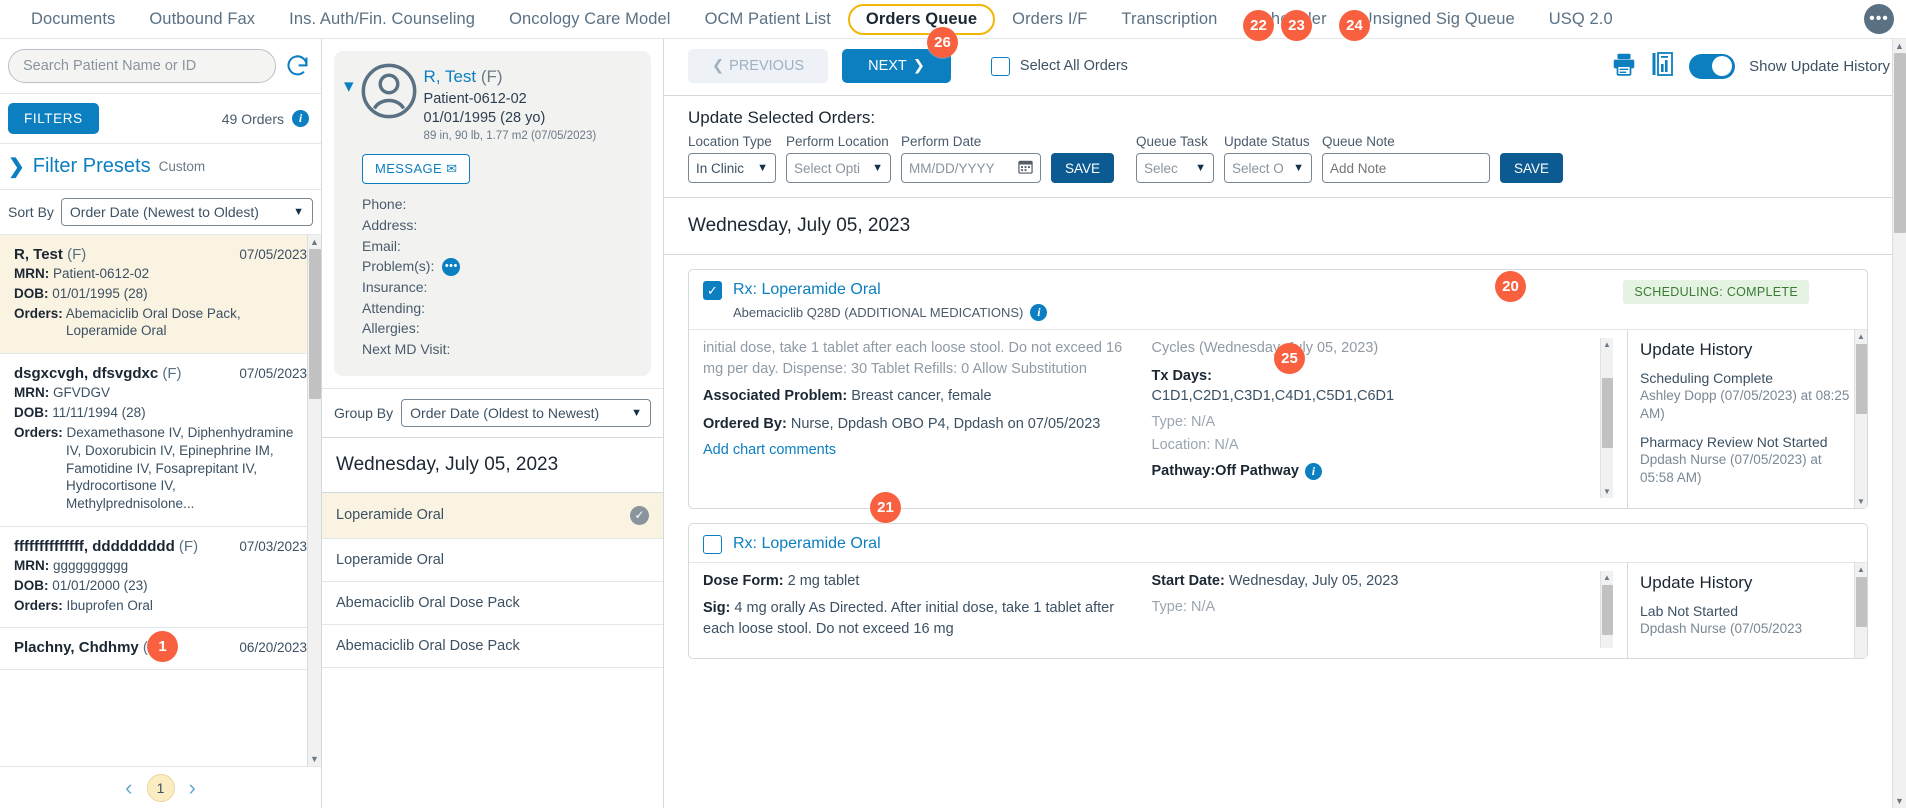 This screenshot has height=808, width=1906. I want to click on report-chart-icon, so click(1663, 66).